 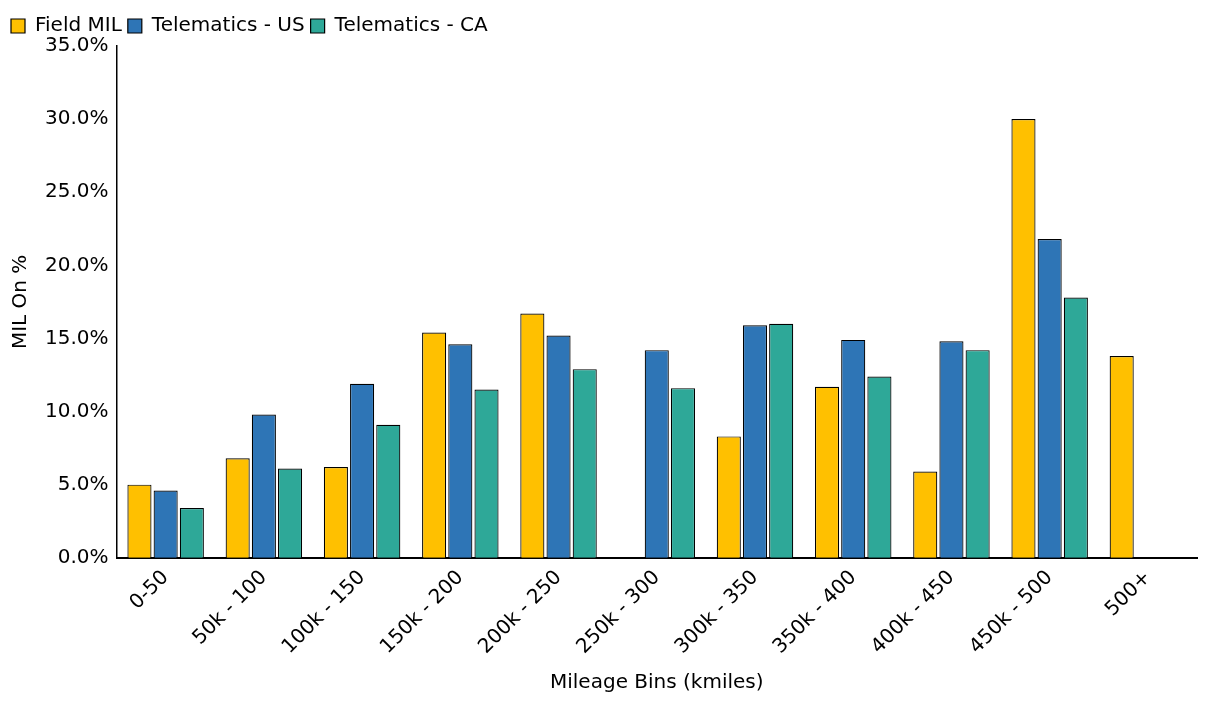 I want to click on y-tick-label: 30.0%, so click(x=76, y=117).